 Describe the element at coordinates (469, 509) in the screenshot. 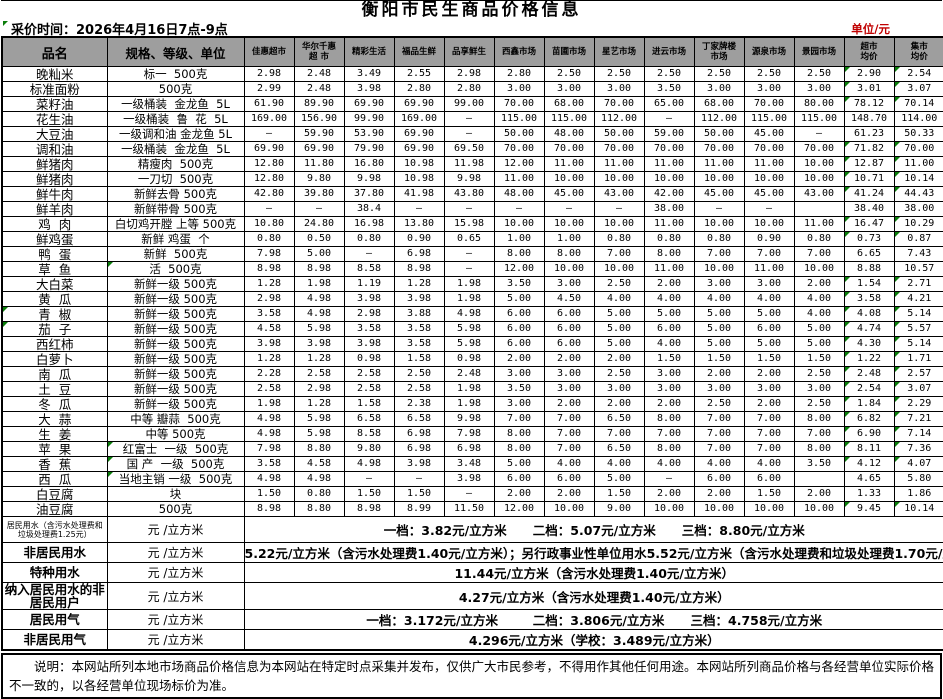

I see `price-cell: 11.50` at that location.